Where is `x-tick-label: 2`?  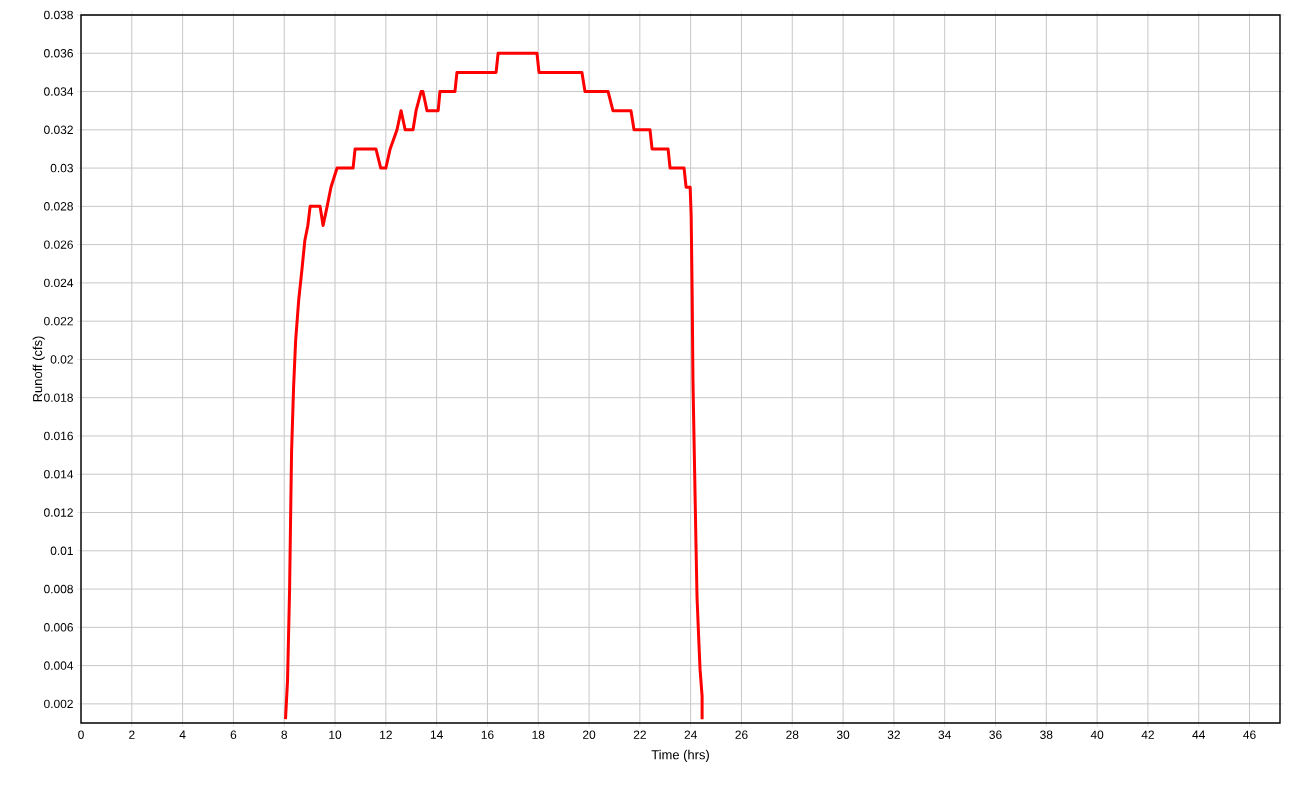
x-tick-label: 2 is located at coordinates (132, 734).